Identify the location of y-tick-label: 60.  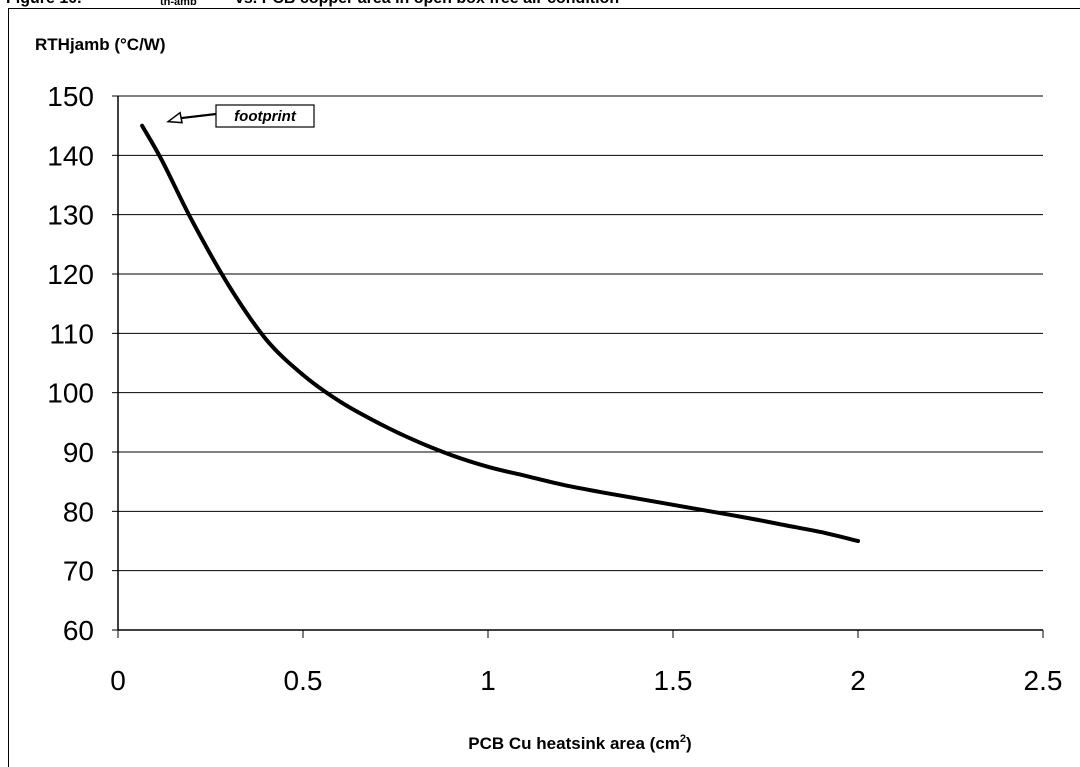
(78, 630).